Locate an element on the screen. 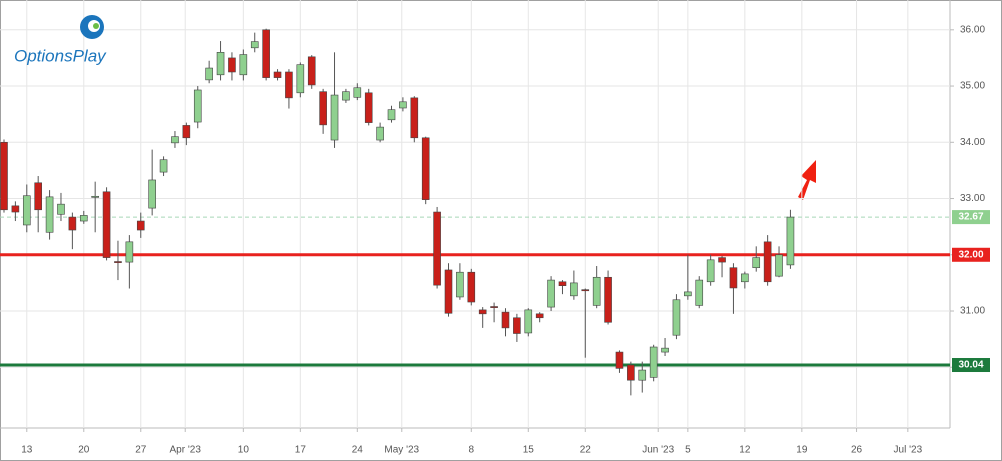 The width and height of the screenshot is (1002, 461). x-tick-label: 15 is located at coordinates (529, 450).